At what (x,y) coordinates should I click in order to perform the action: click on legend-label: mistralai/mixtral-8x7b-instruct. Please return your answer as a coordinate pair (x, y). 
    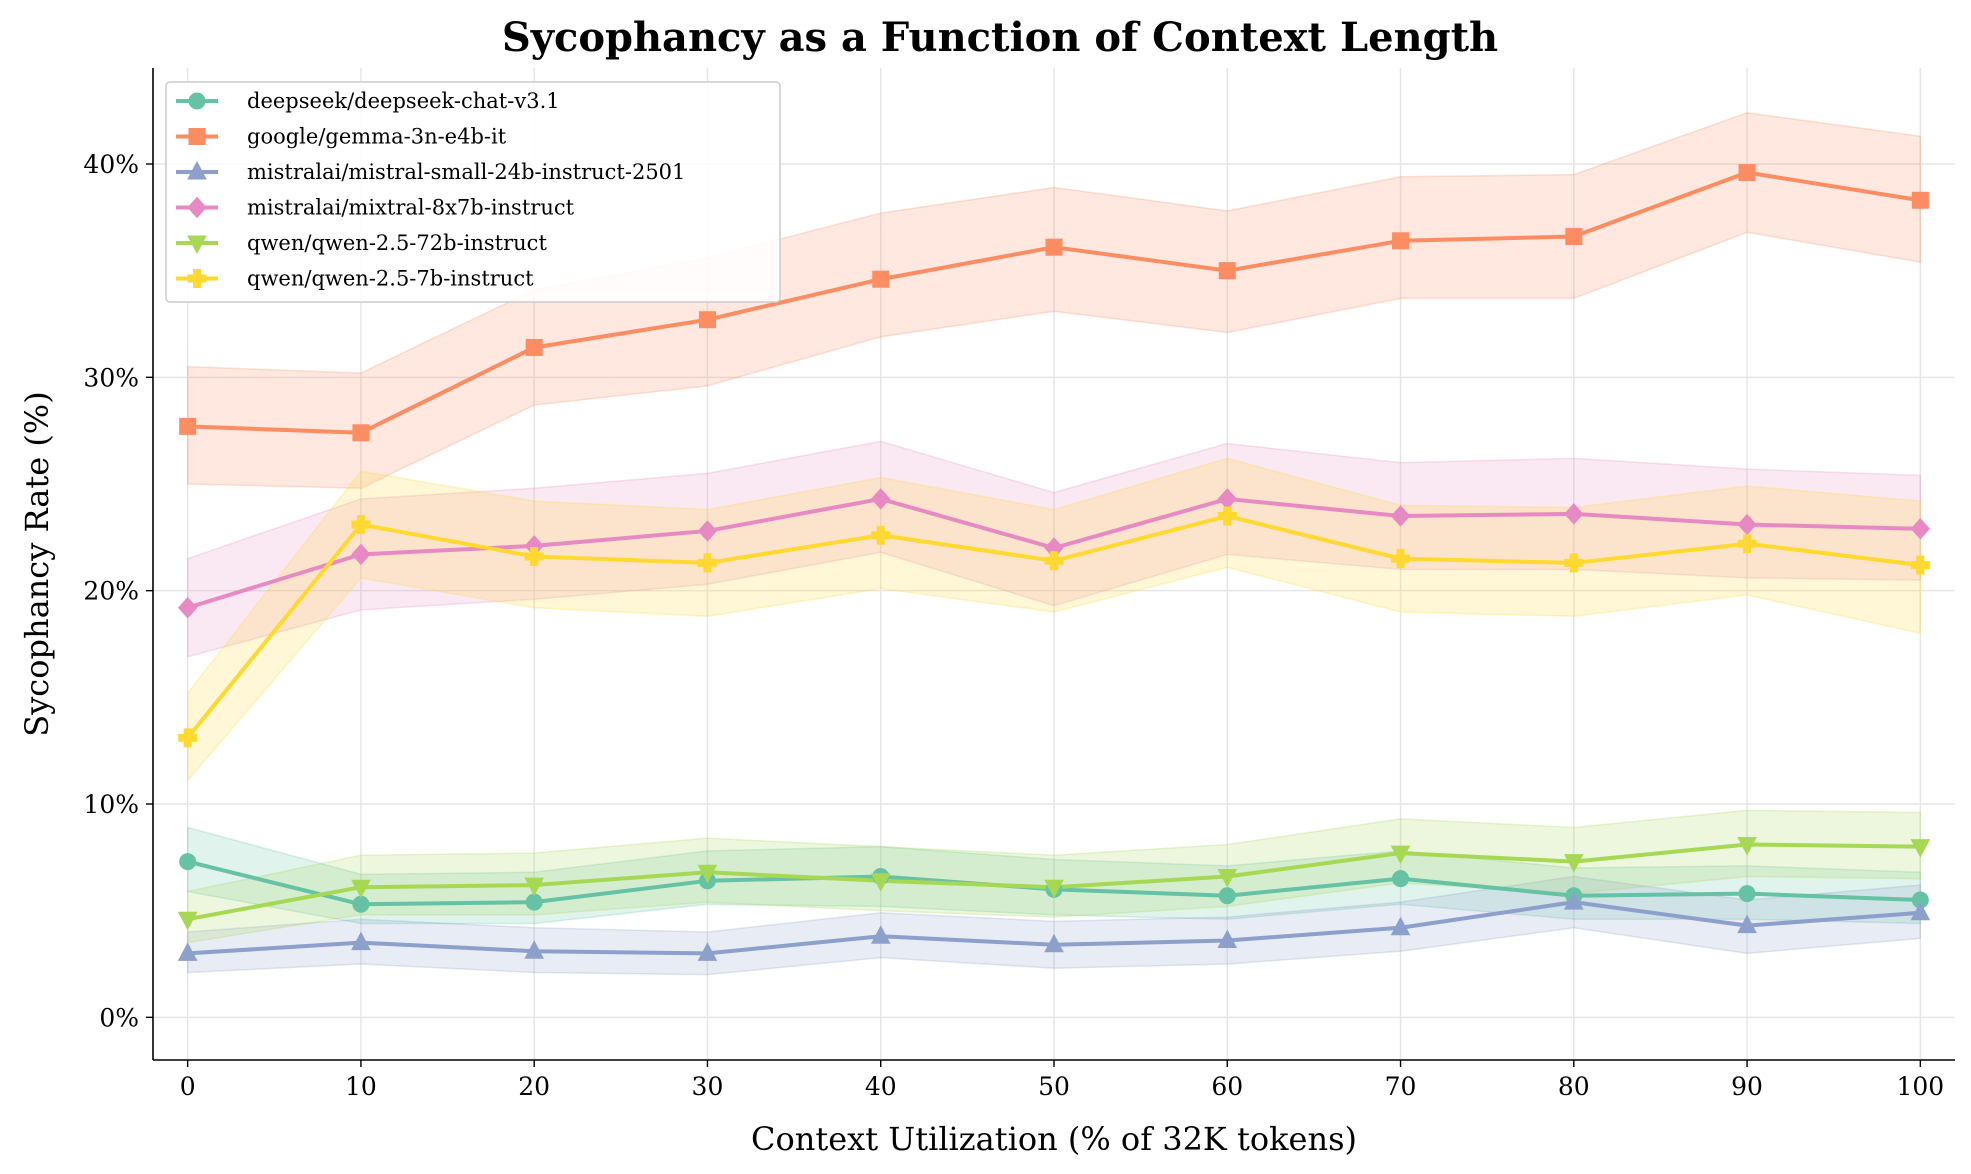
    Looking at the image, I should click on (411, 208).